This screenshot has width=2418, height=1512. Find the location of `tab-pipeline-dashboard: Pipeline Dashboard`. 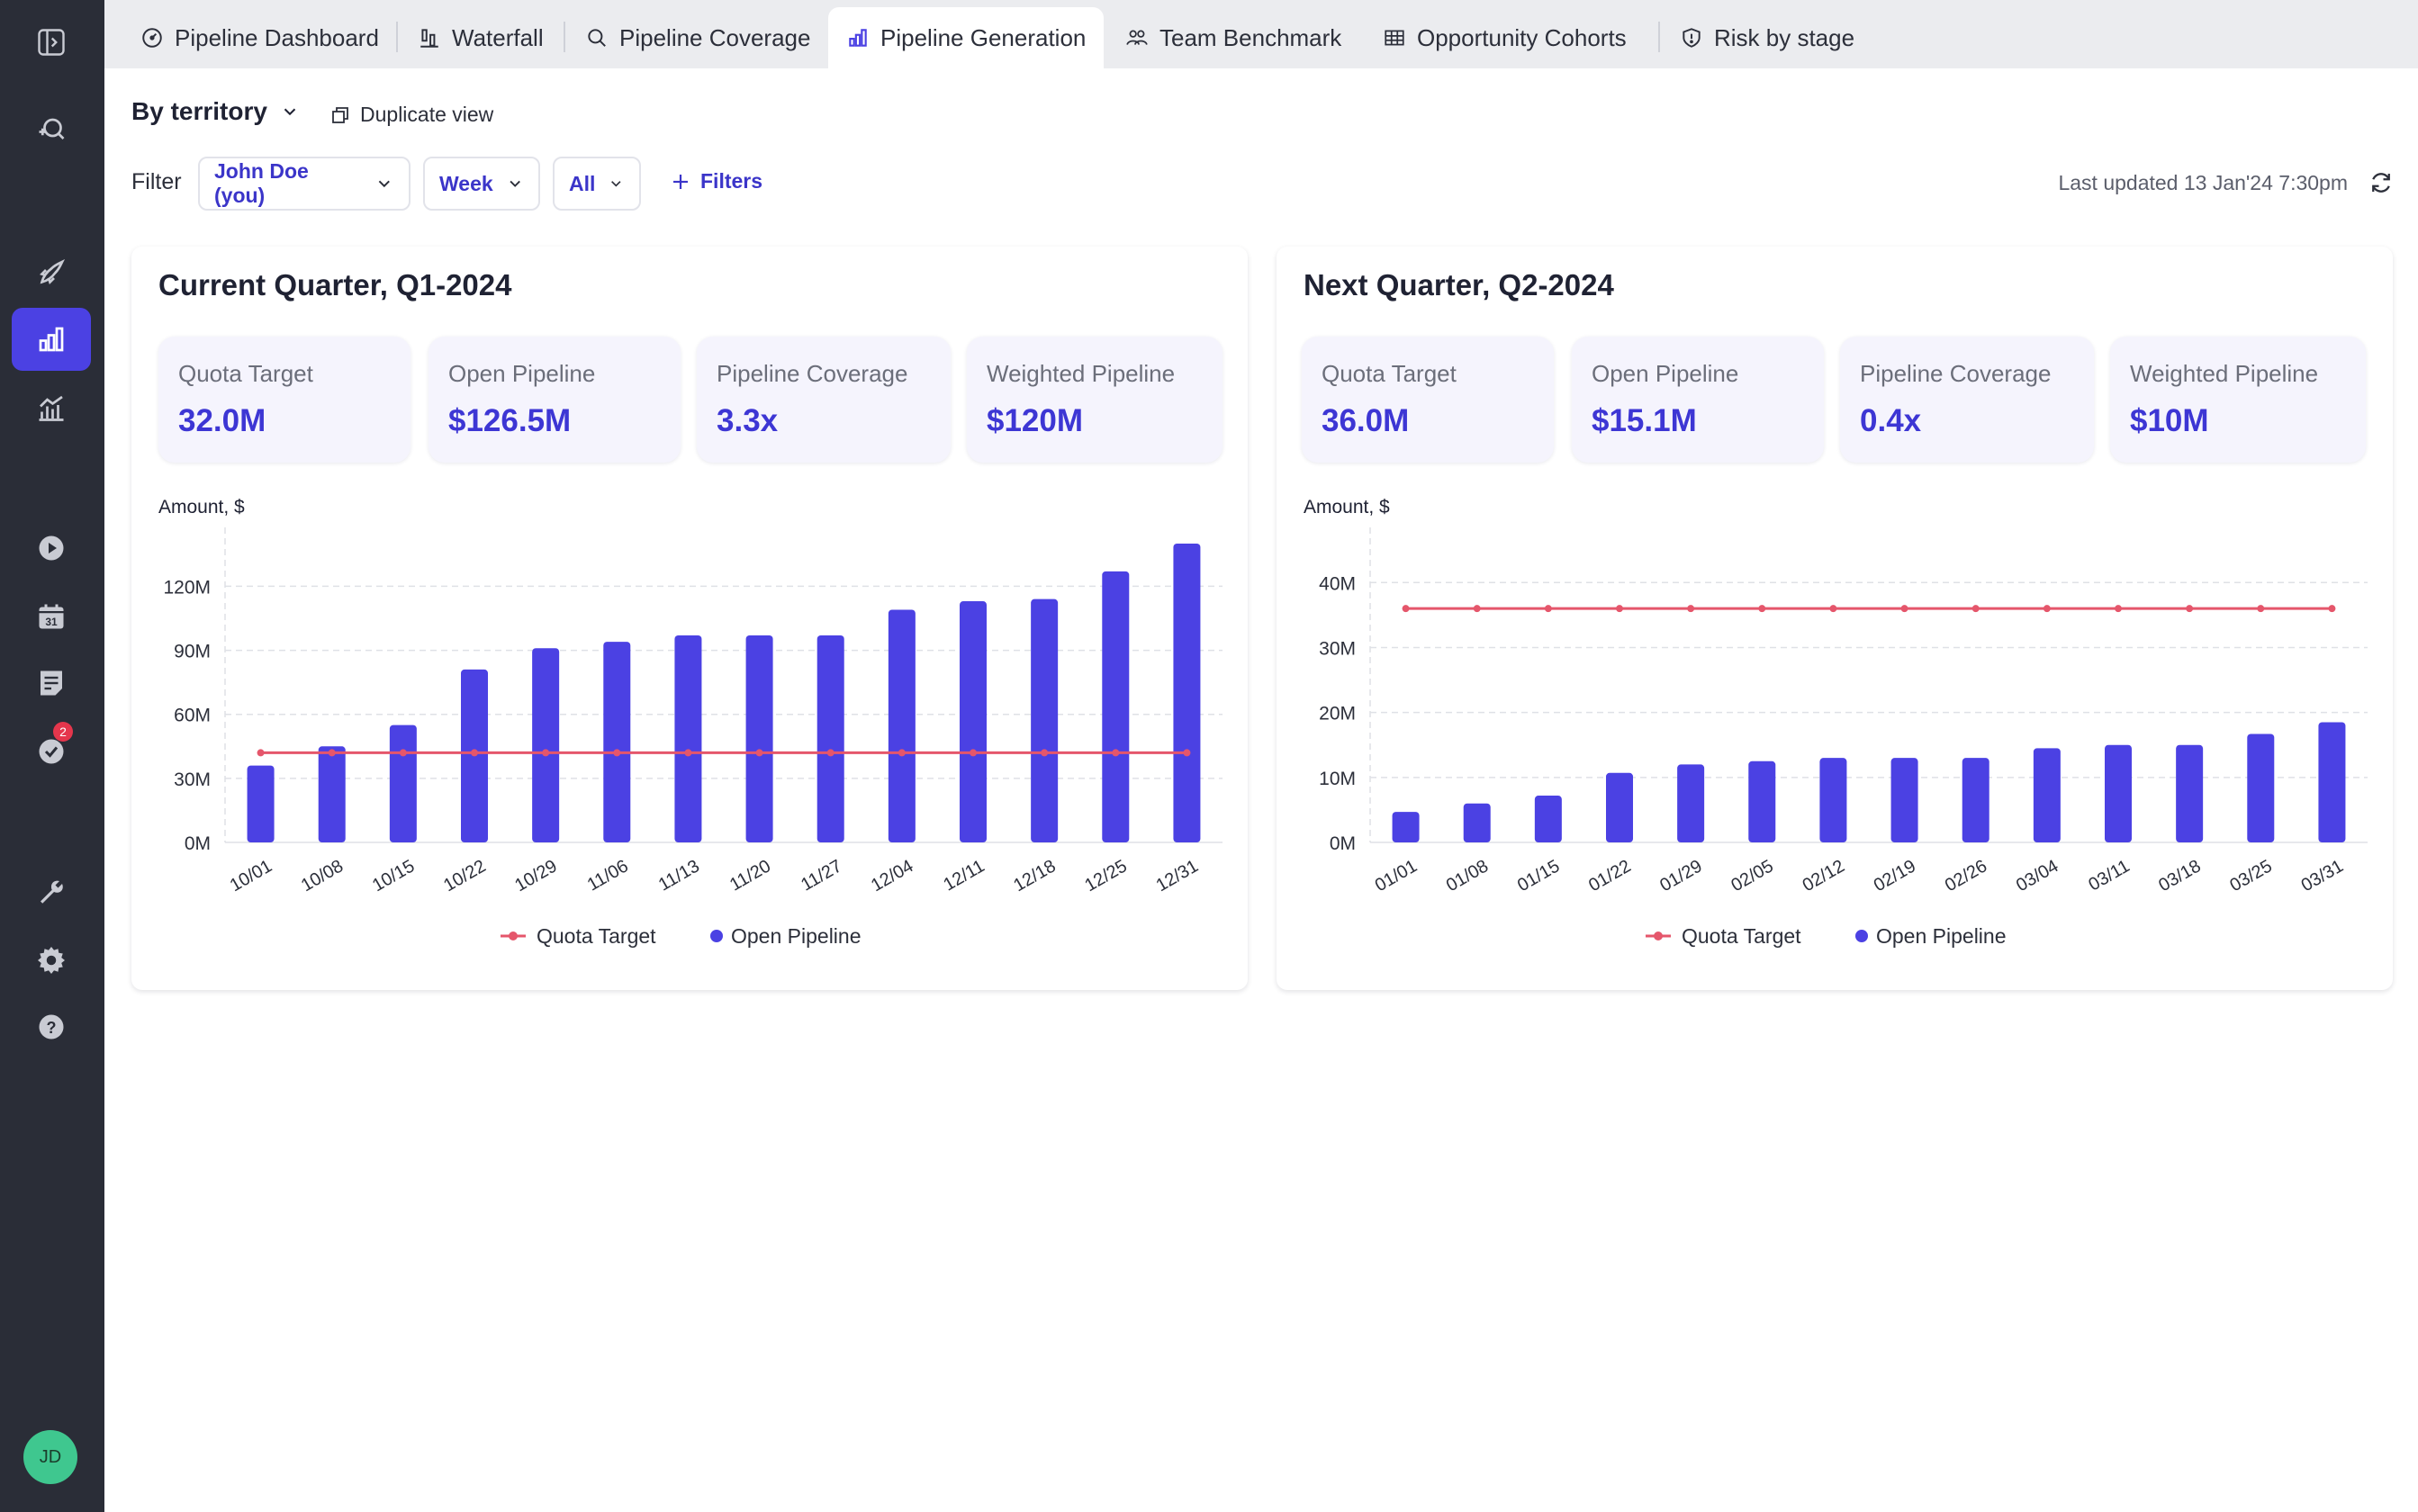

tab-pipeline-dashboard: Pipeline Dashboard is located at coordinates (259, 38).